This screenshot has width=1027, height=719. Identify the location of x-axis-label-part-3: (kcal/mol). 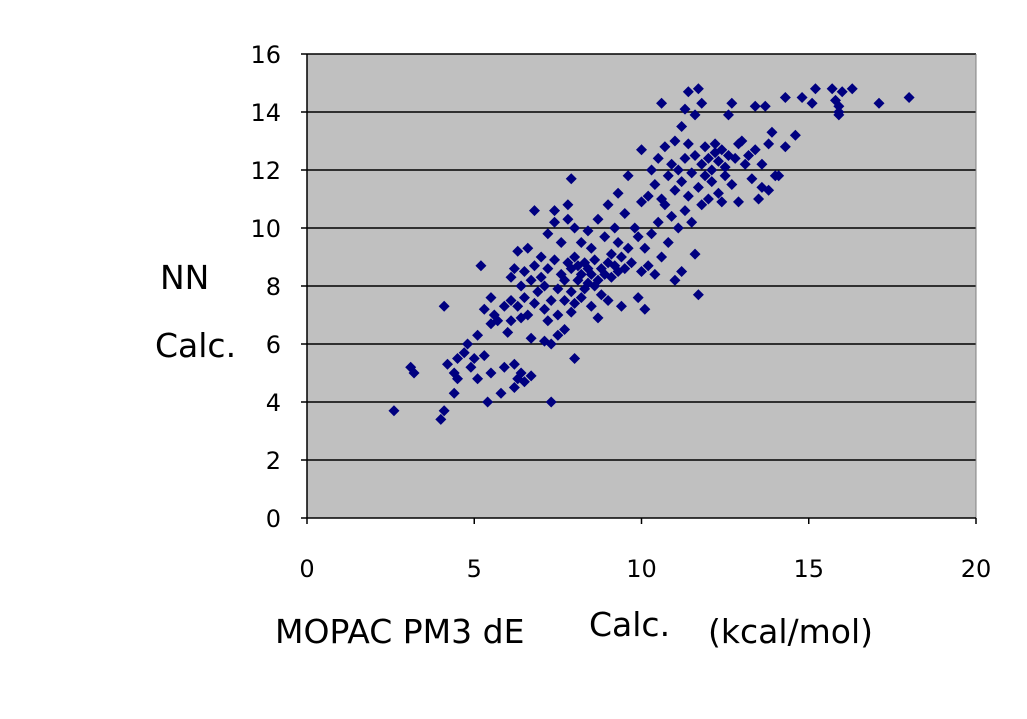
(791, 631).